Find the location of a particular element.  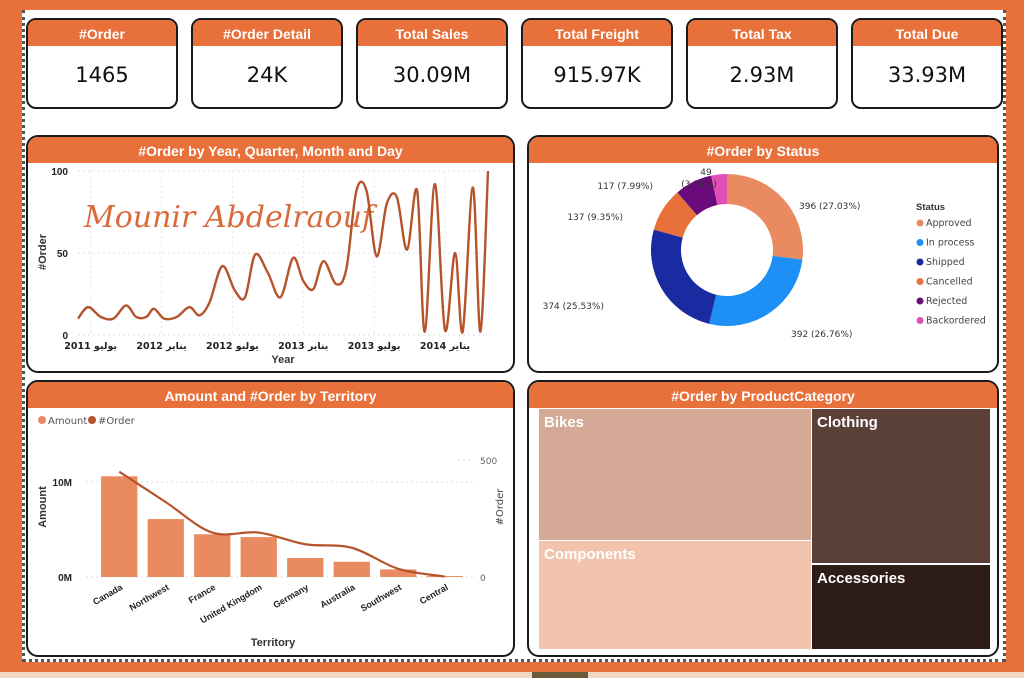

kpi-label: Total Freight is located at coordinates (597, 33).